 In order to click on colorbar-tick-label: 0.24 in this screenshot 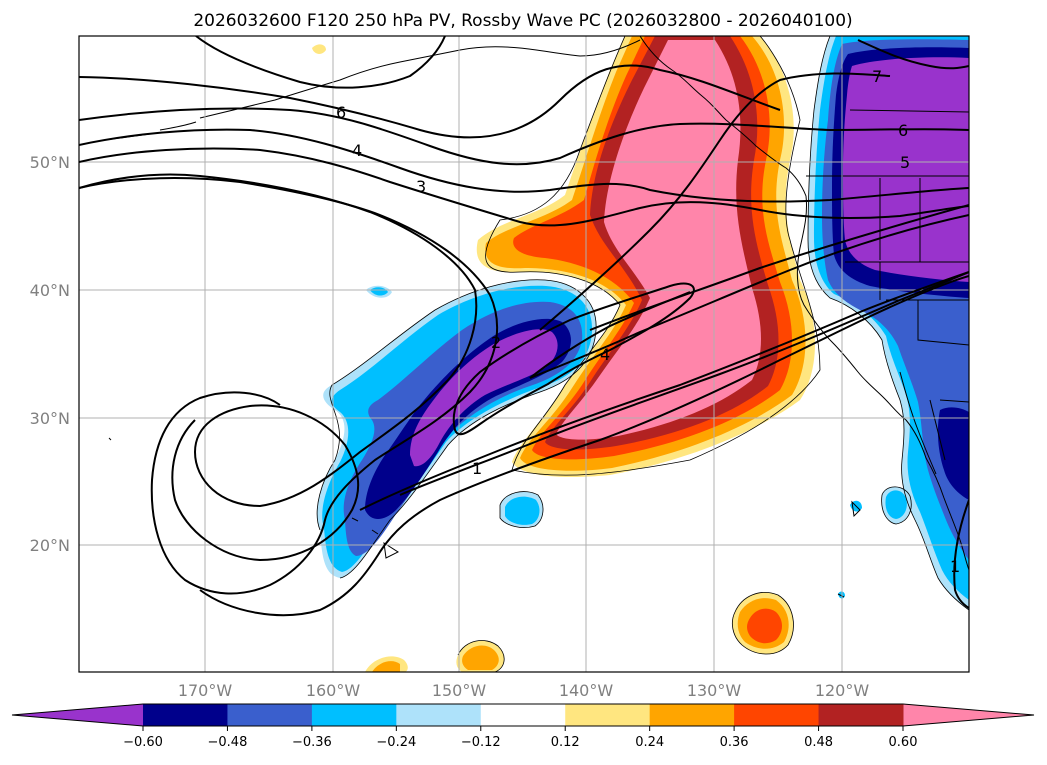, I will do `click(649, 742)`.